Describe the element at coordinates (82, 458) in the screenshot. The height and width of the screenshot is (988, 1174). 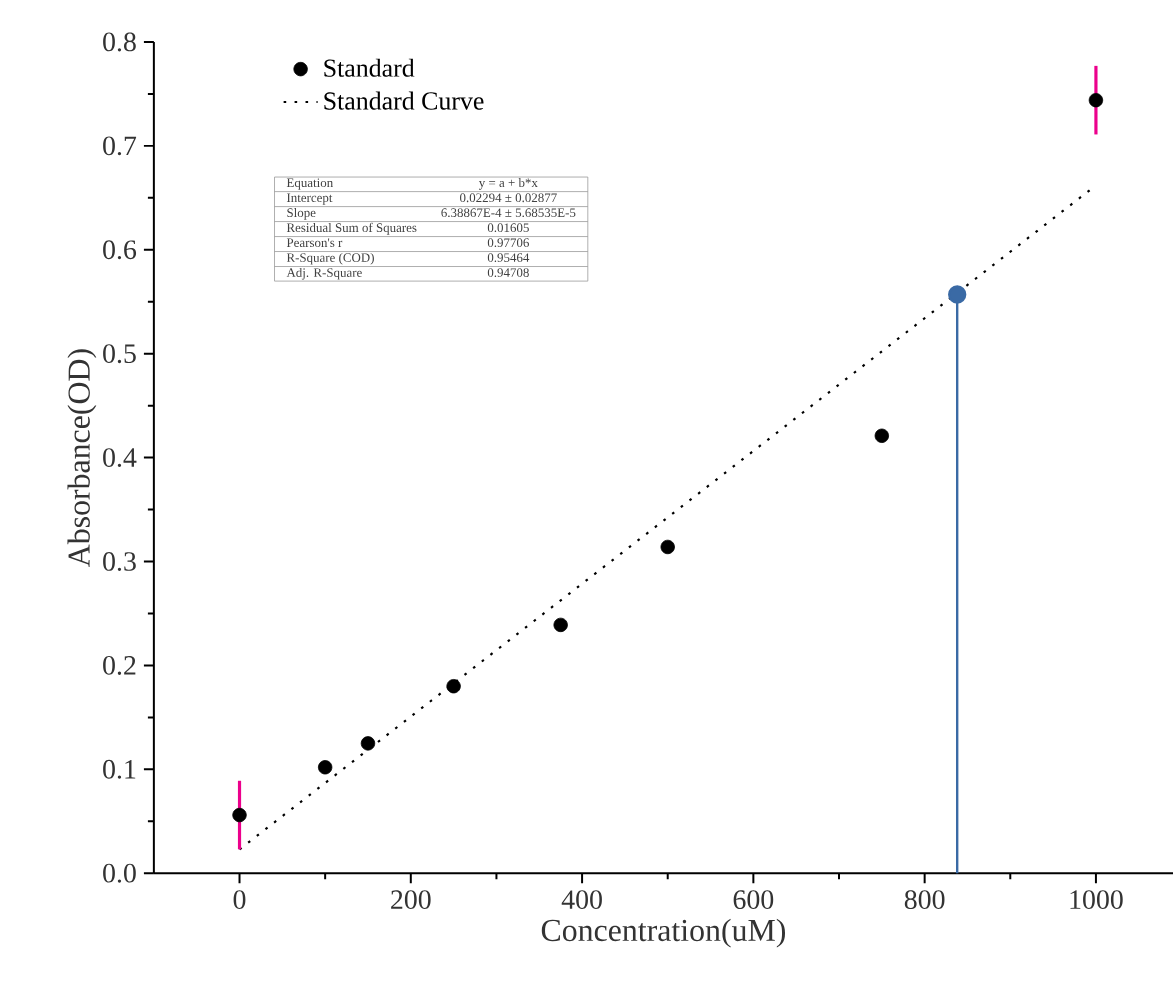
I see `y-axis-title: Absorbance(OD)` at that location.